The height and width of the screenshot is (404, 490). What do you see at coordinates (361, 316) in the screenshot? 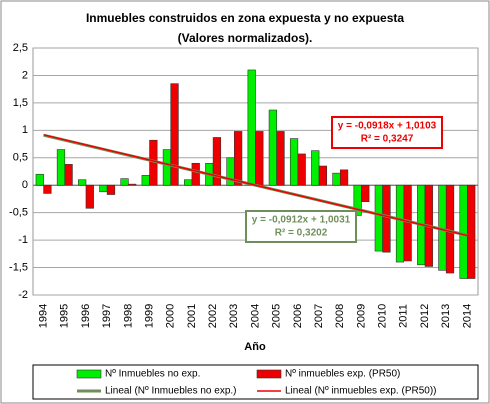
I see `x-tick-label: 2009` at bounding box center [361, 316].